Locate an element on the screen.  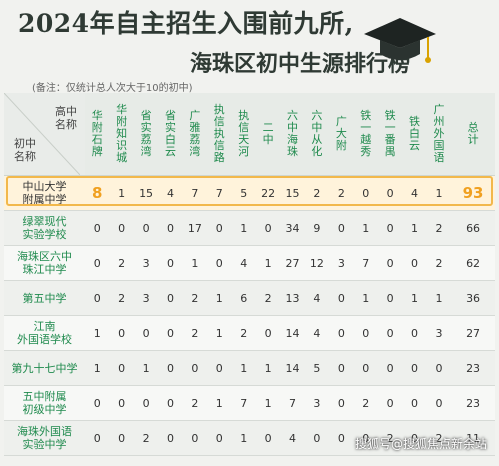
table-row: 绿翠现代 实验学校 0 0 0 0 17 0 1 0 34 9 0 1 0 1 2 66 is located at coordinates (249, 228).